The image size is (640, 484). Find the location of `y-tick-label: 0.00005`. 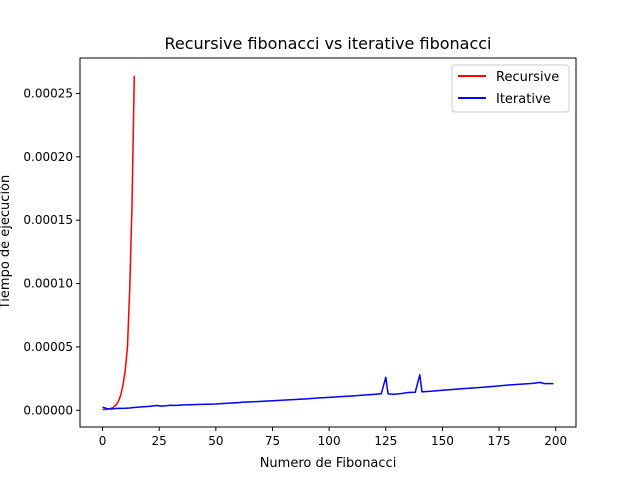

y-tick-label: 0.00005 is located at coordinates (48, 347).